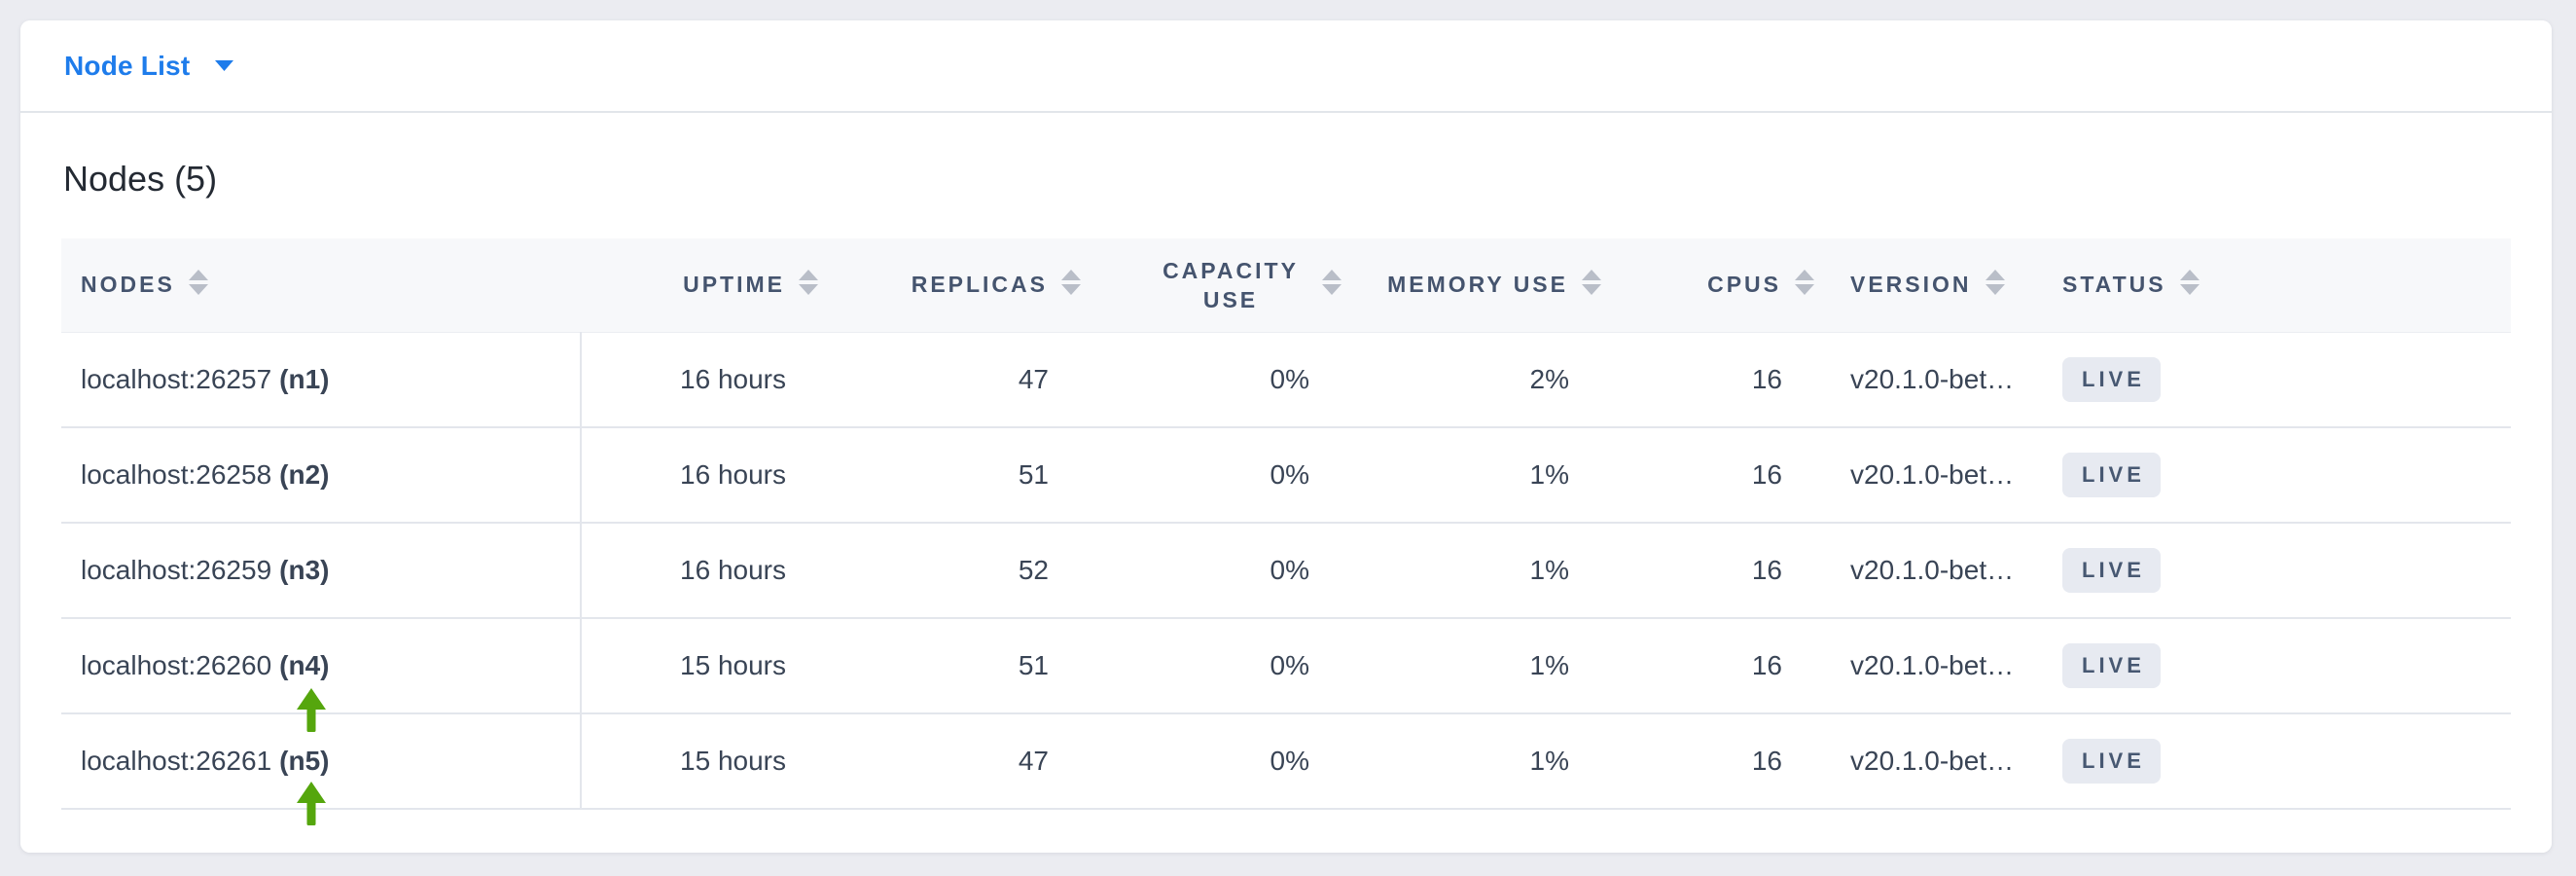  What do you see at coordinates (304, 379) in the screenshot?
I see `node-id: (n1)` at bounding box center [304, 379].